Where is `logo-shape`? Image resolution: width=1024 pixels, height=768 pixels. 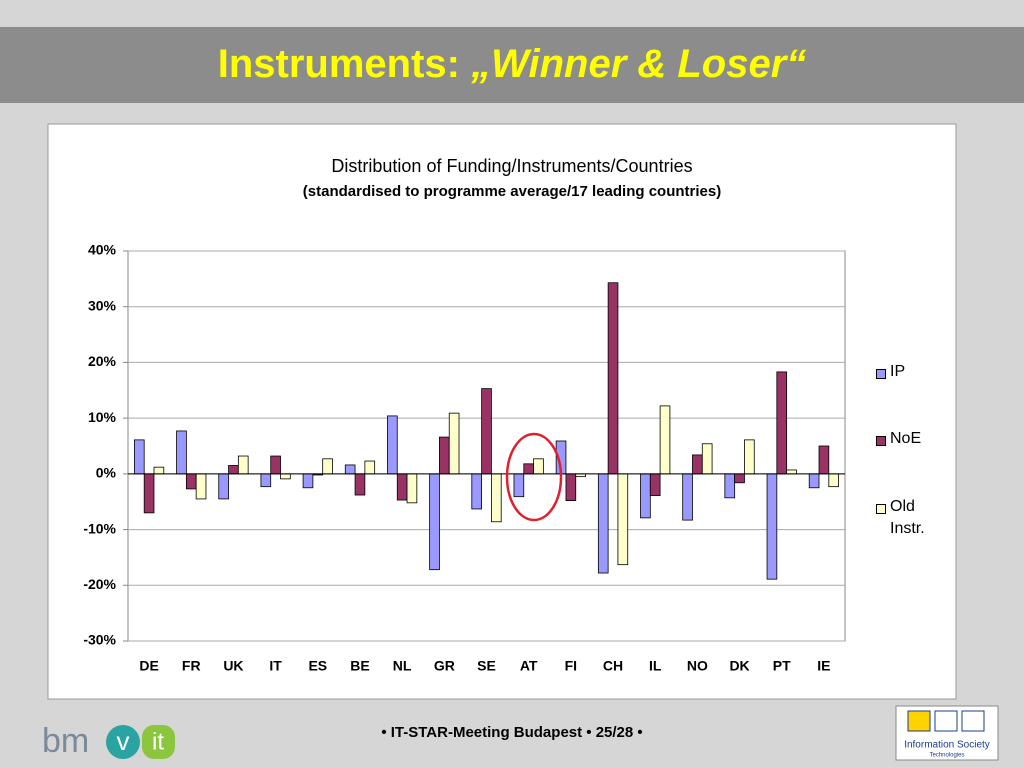 logo-shape is located at coordinates (158, 742).